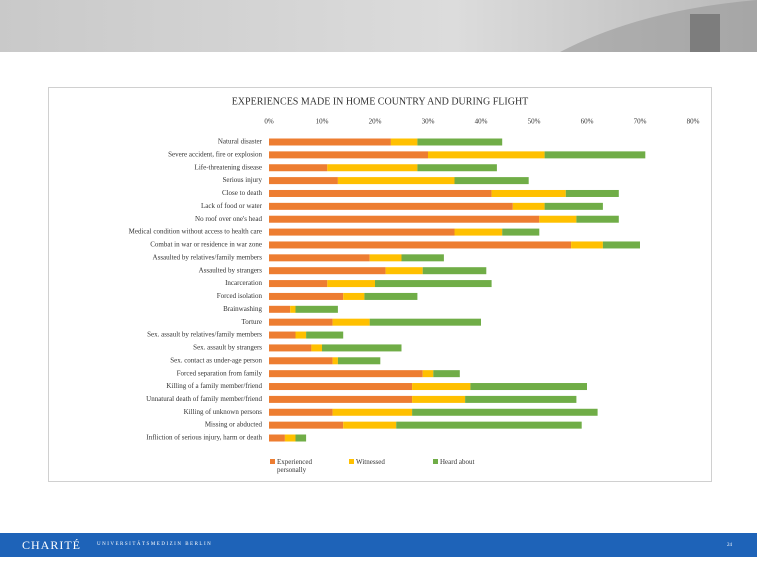  What do you see at coordinates (243, 180) in the screenshot?
I see `y-tick-label: Serious injury` at bounding box center [243, 180].